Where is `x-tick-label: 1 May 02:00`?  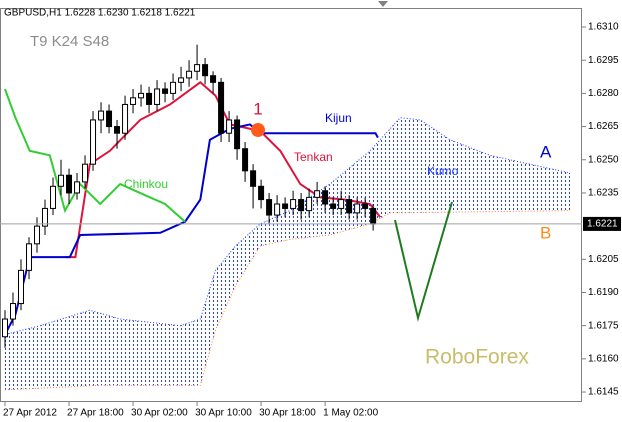
x-tick-label: 1 May 02:00 is located at coordinates (350, 413).